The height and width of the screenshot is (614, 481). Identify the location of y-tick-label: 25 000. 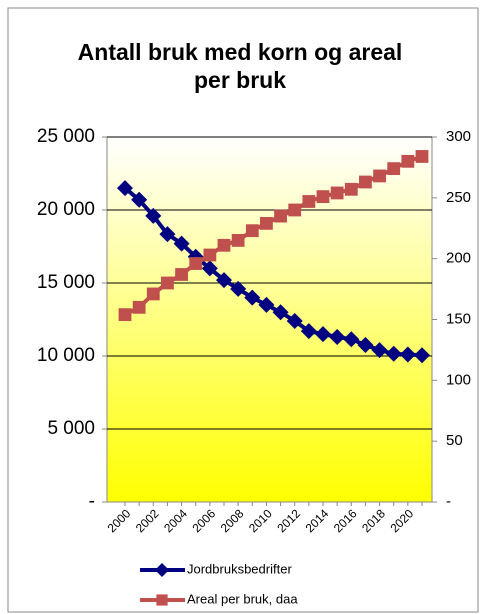
(66, 136).